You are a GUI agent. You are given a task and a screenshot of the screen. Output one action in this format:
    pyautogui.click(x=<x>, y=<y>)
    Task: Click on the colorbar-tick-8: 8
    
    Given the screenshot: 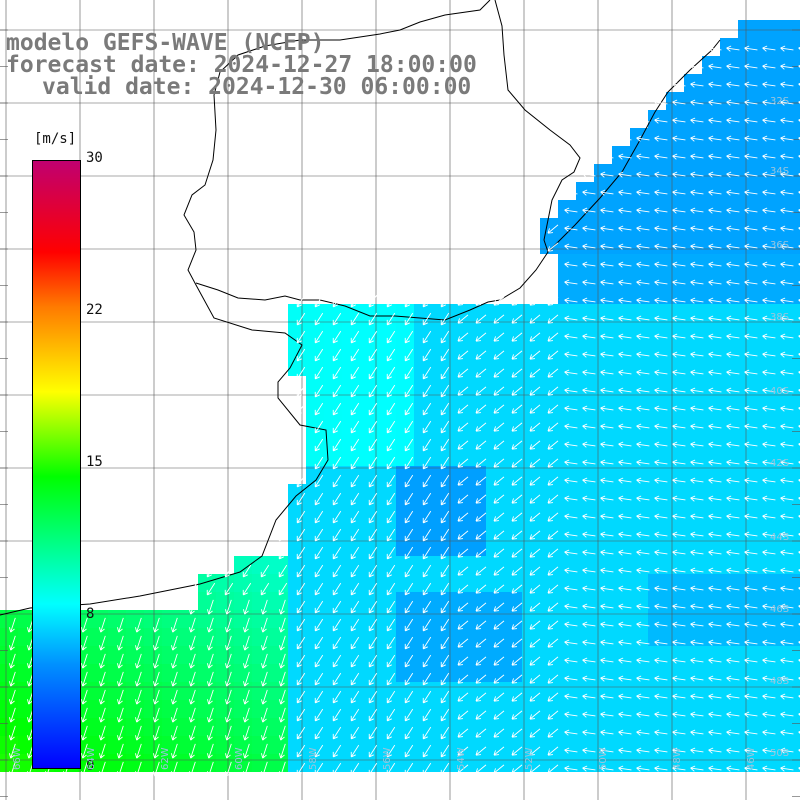 What is the action you would take?
    pyautogui.click(x=90, y=614)
    